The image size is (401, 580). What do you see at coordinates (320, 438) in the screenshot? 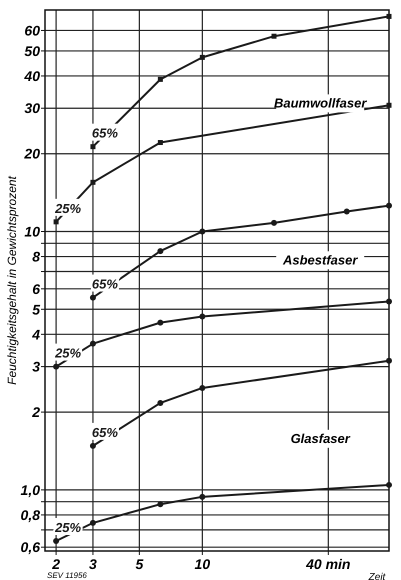
I see `annotation: Glasfaser` at bounding box center [320, 438].